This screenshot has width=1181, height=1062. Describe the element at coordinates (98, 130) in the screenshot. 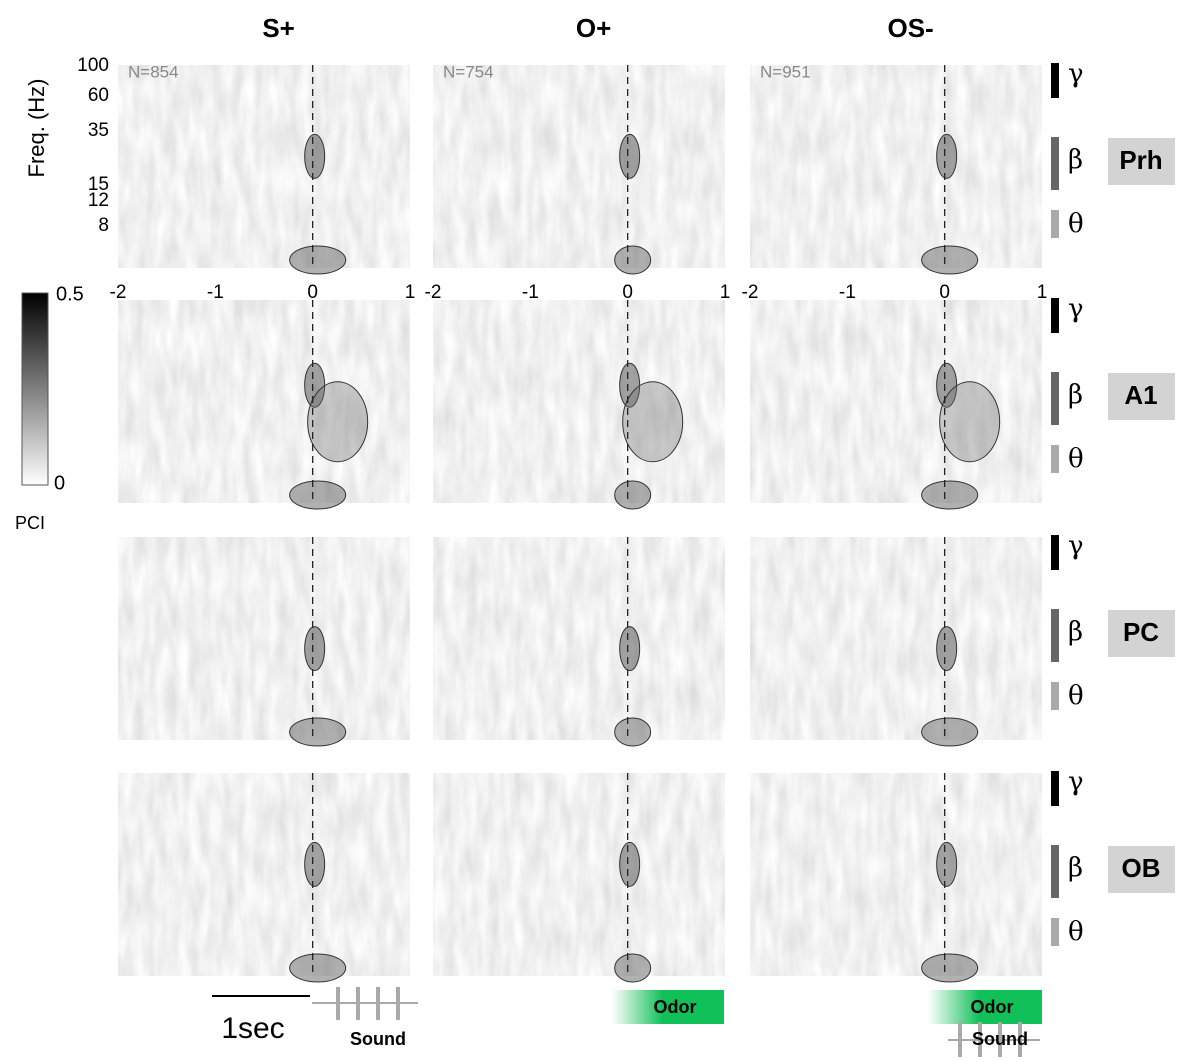

I see `y-tick-label: 35` at that location.